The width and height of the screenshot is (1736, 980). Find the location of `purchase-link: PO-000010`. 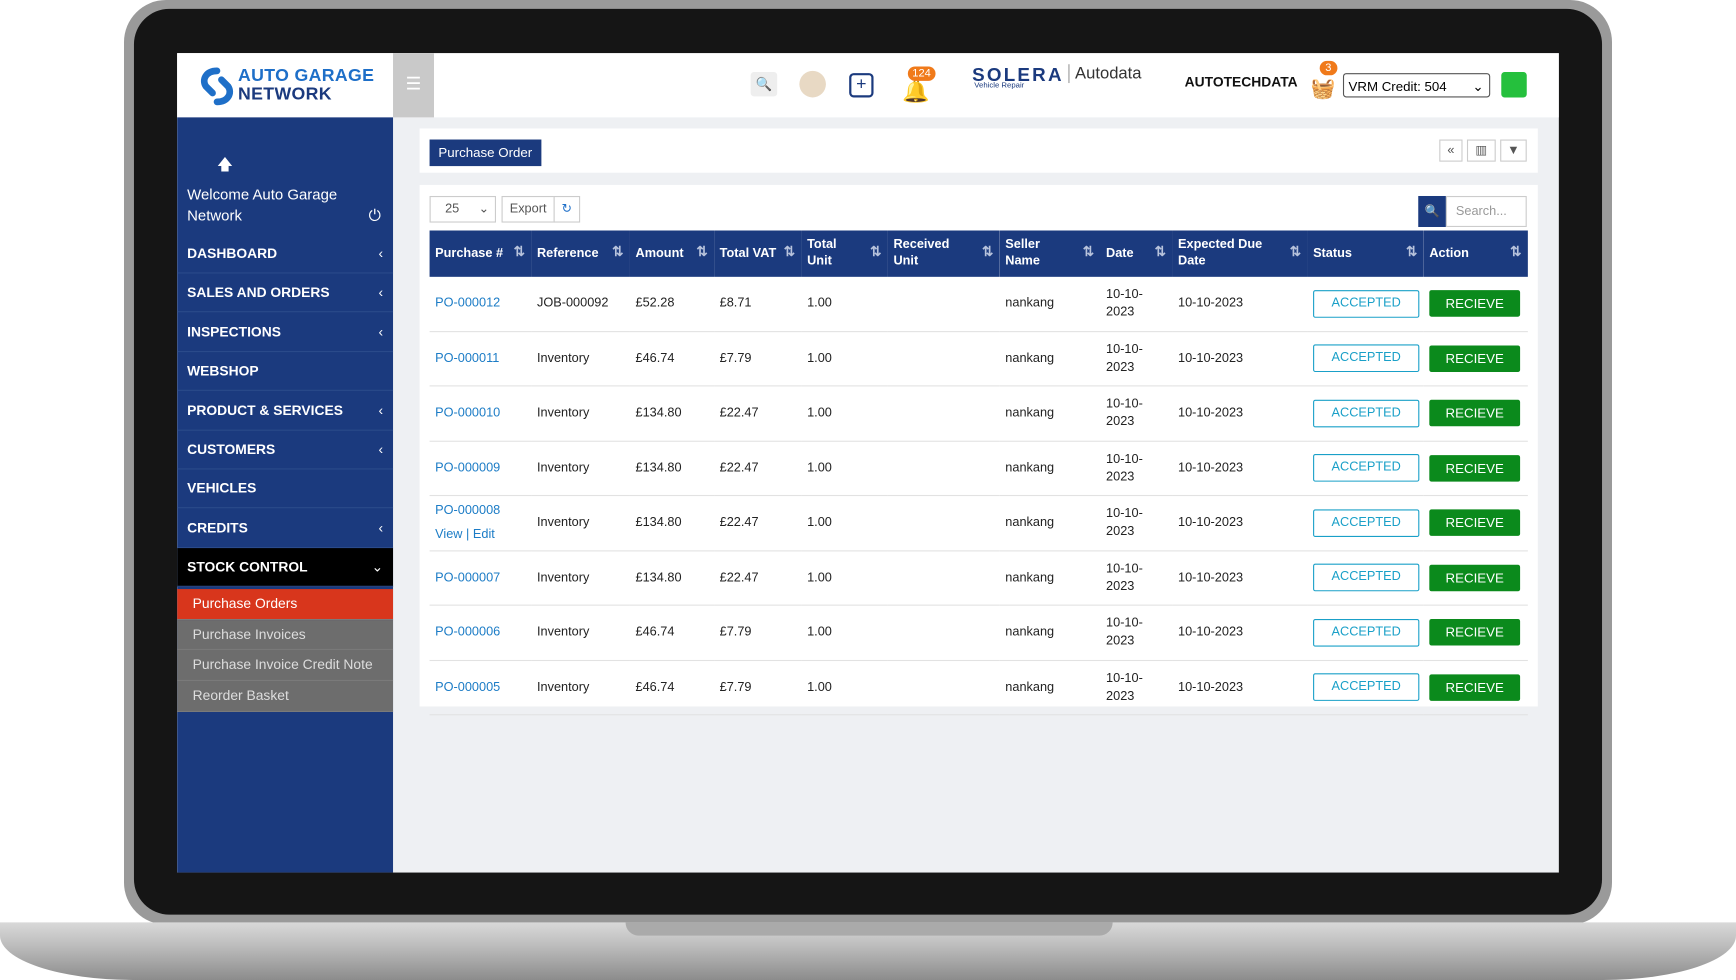

purchase-link: PO-000010 is located at coordinates (468, 413).